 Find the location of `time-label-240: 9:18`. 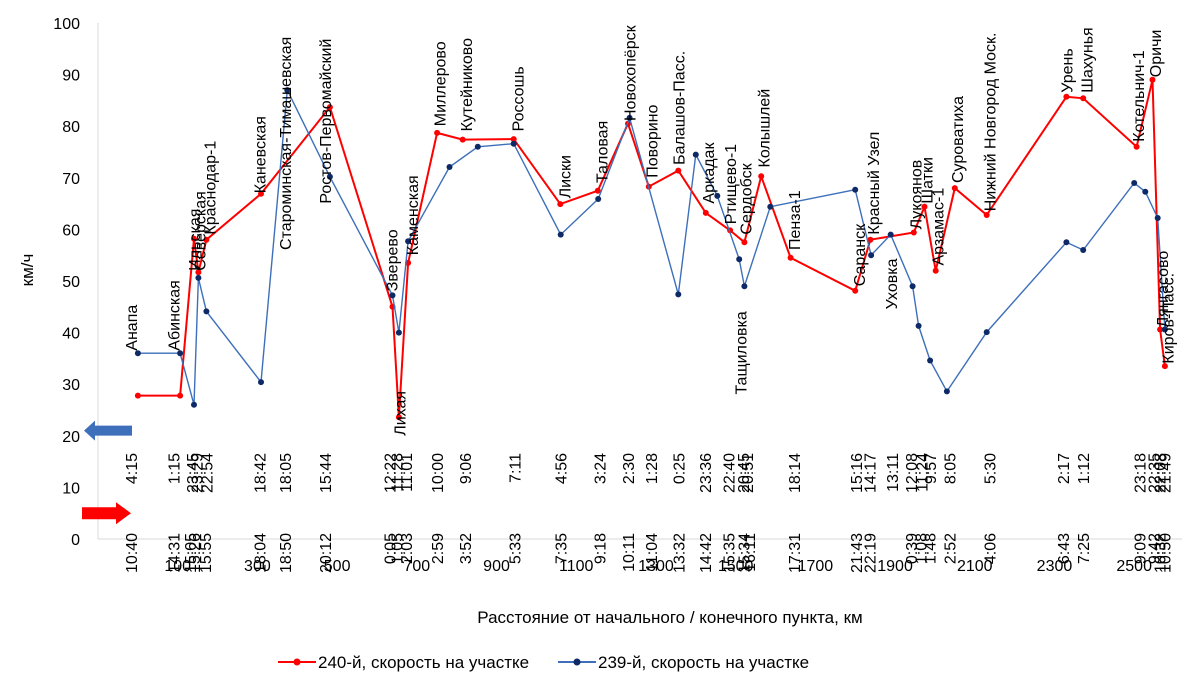

time-label-240: 9:18 is located at coordinates (600, 548).